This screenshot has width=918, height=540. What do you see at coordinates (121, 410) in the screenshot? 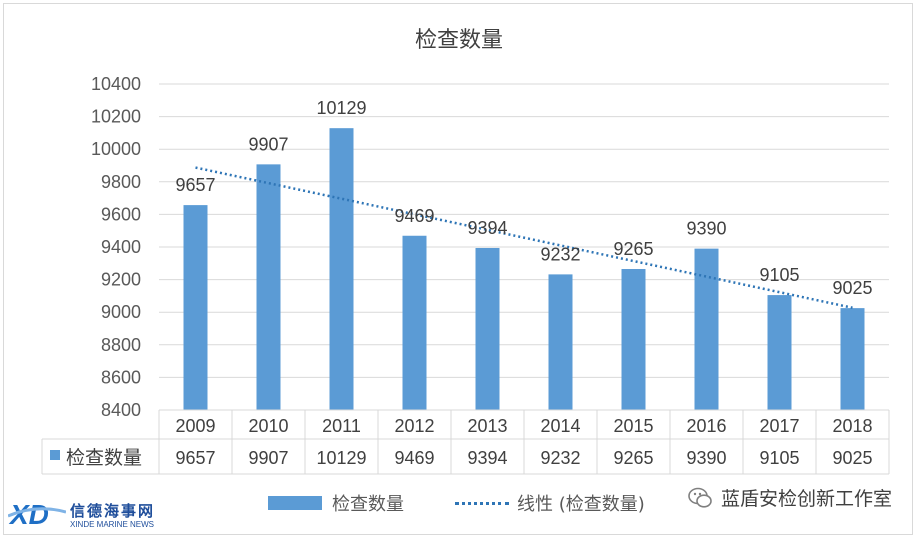
I see `y-tick-label: 8400` at bounding box center [121, 410].